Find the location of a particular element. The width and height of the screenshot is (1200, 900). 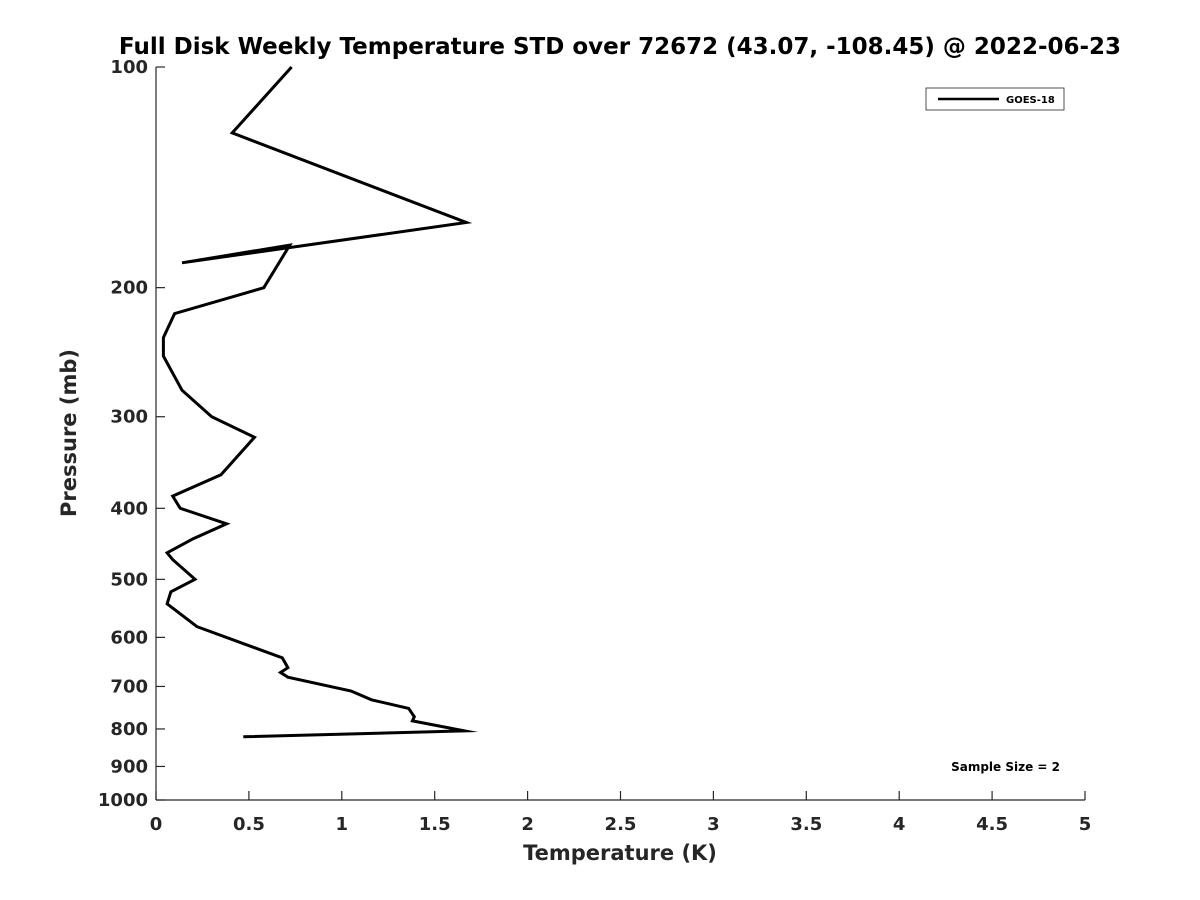

y-axis-ticks: 100 200 300 400 500 600 700 800 900 1000 is located at coordinates (131, 434).